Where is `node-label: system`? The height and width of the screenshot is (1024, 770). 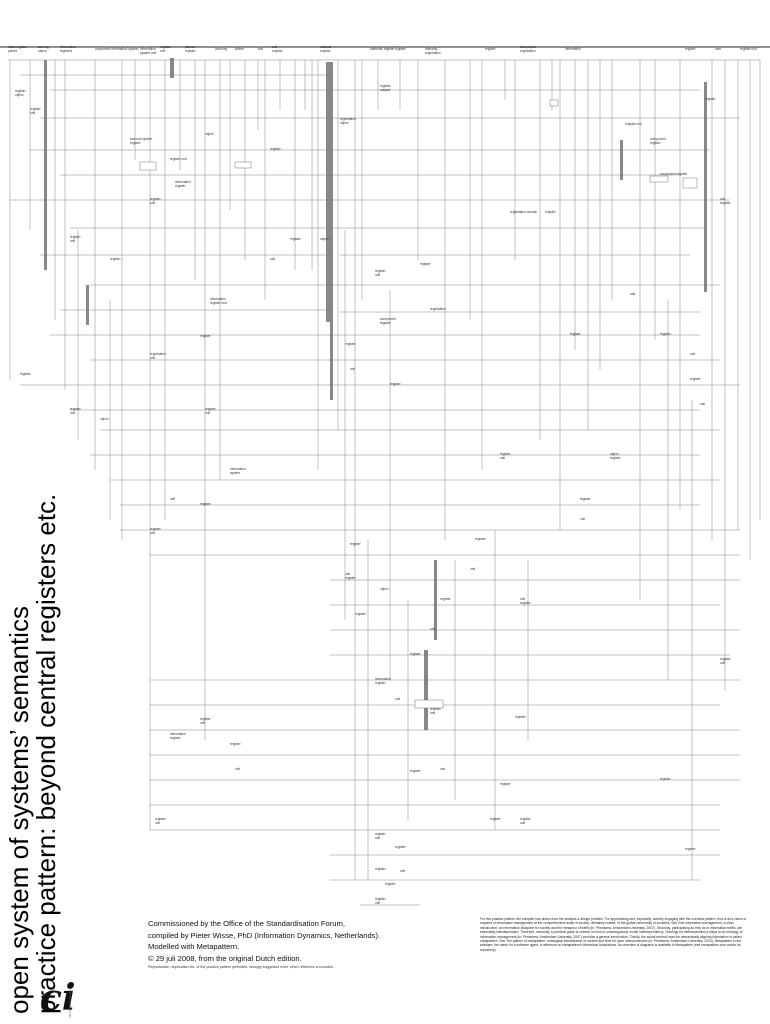 node-label: system is located at coordinates (235, 473).